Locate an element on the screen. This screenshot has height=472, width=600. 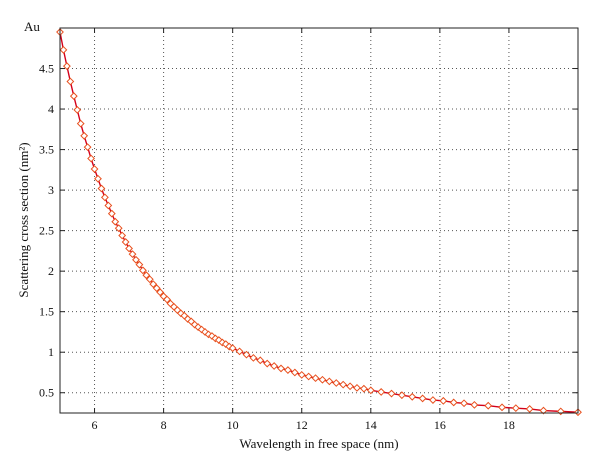
y-tick-label: 1.5 is located at coordinates (46, 312).